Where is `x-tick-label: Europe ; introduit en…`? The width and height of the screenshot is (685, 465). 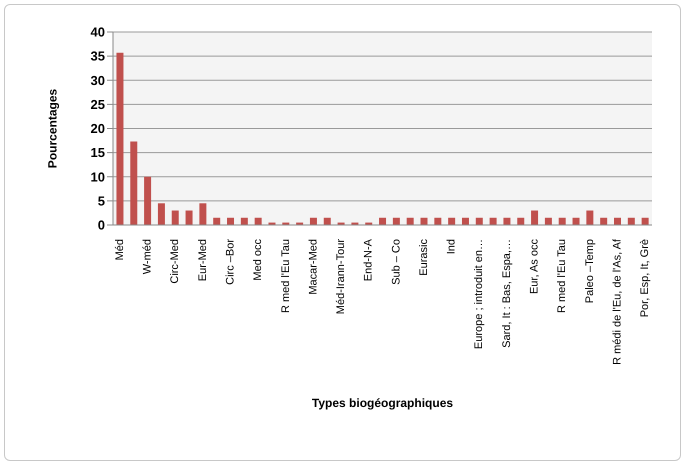 x-tick-label: Europe ; introduit en… is located at coordinates (479, 294).